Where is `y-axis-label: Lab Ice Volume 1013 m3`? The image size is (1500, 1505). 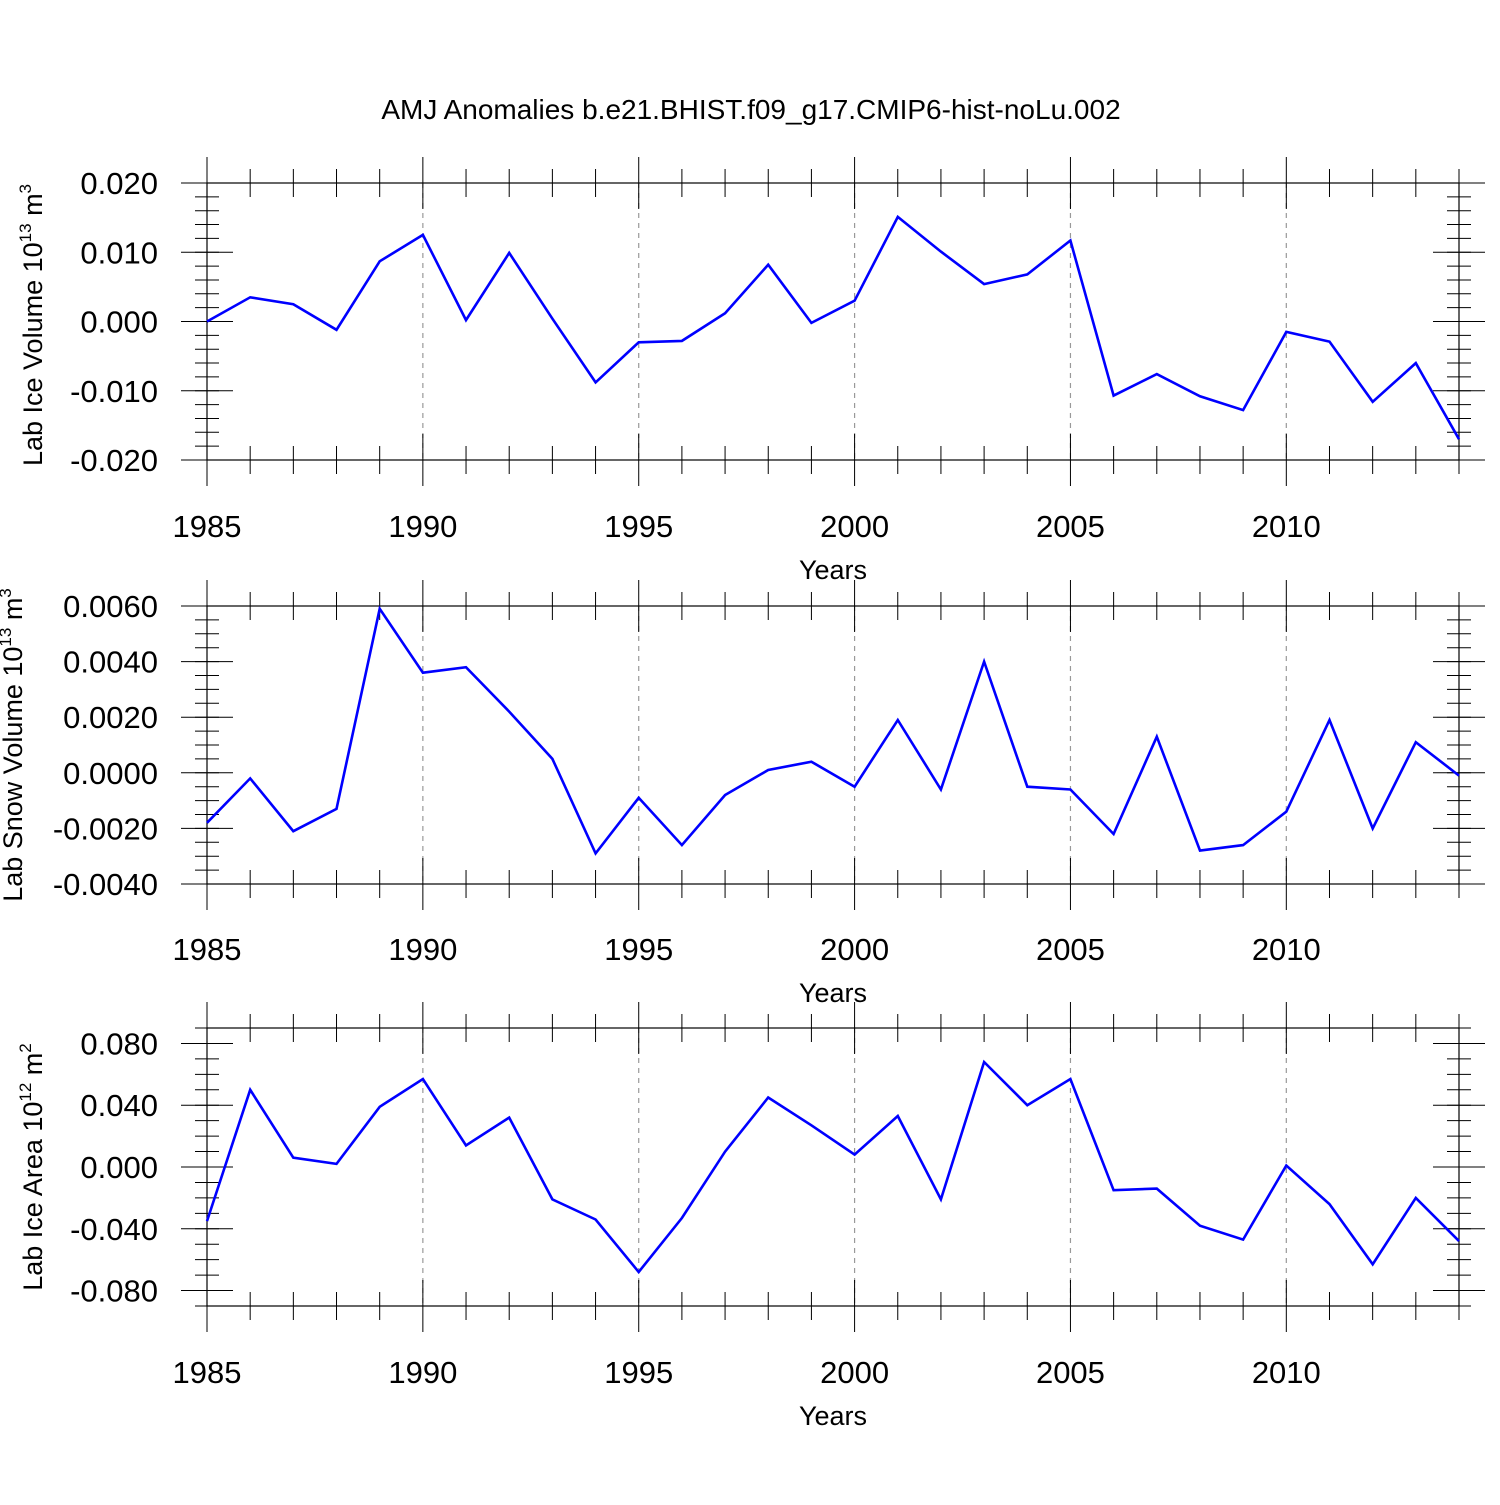 y-axis-label: Lab Ice Volume 1013 m3 is located at coordinates (32, 325).